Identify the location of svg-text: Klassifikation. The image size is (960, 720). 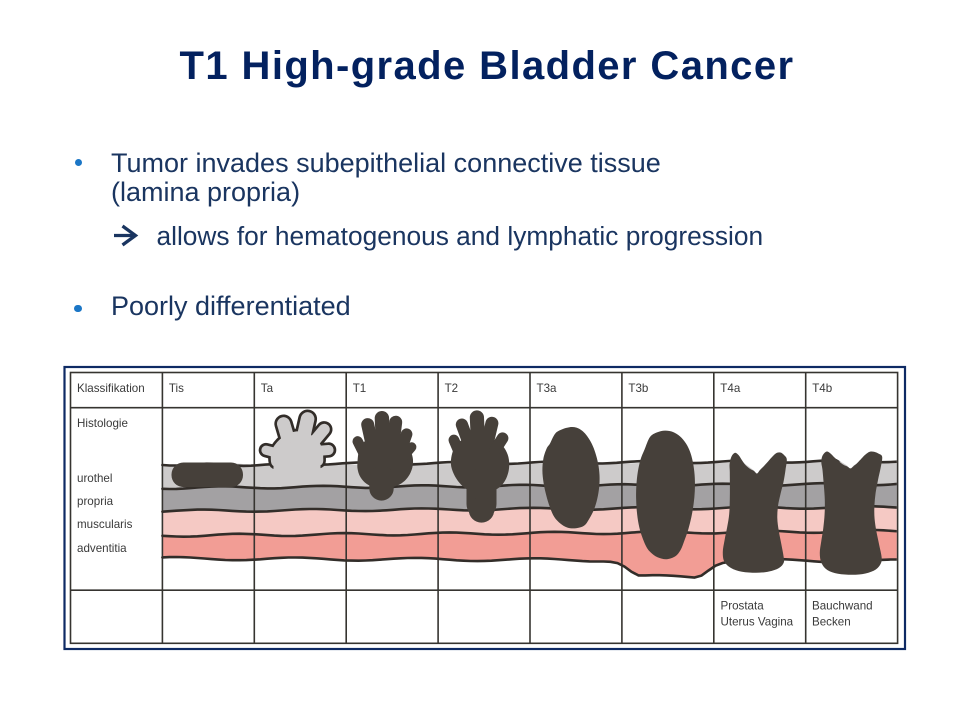
(111, 388).